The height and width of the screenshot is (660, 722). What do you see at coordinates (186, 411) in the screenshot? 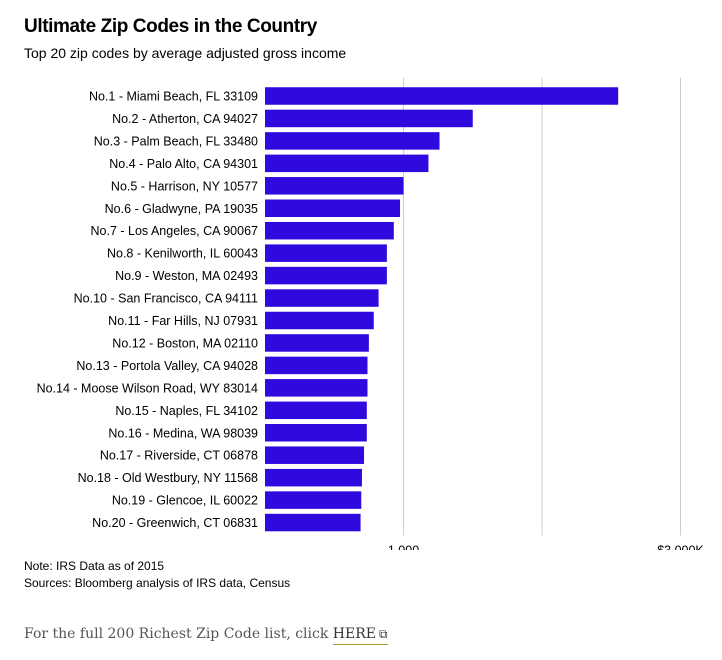
I see `category-label-15: No.15 - Naples, FL 34102` at bounding box center [186, 411].